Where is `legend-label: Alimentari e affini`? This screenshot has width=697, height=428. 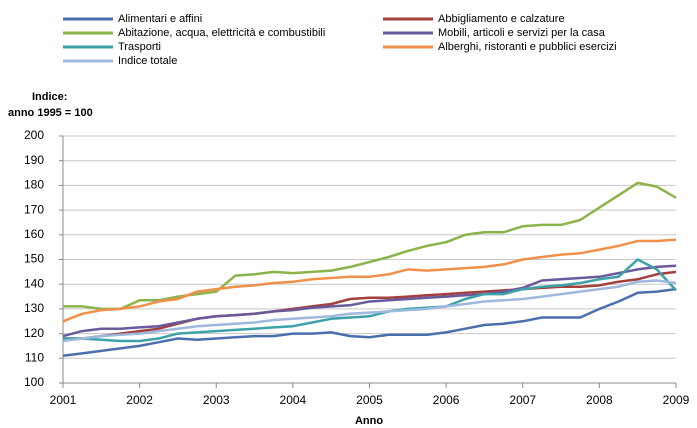
legend-label: Alimentari e affini is located at coordinates (160, 19).